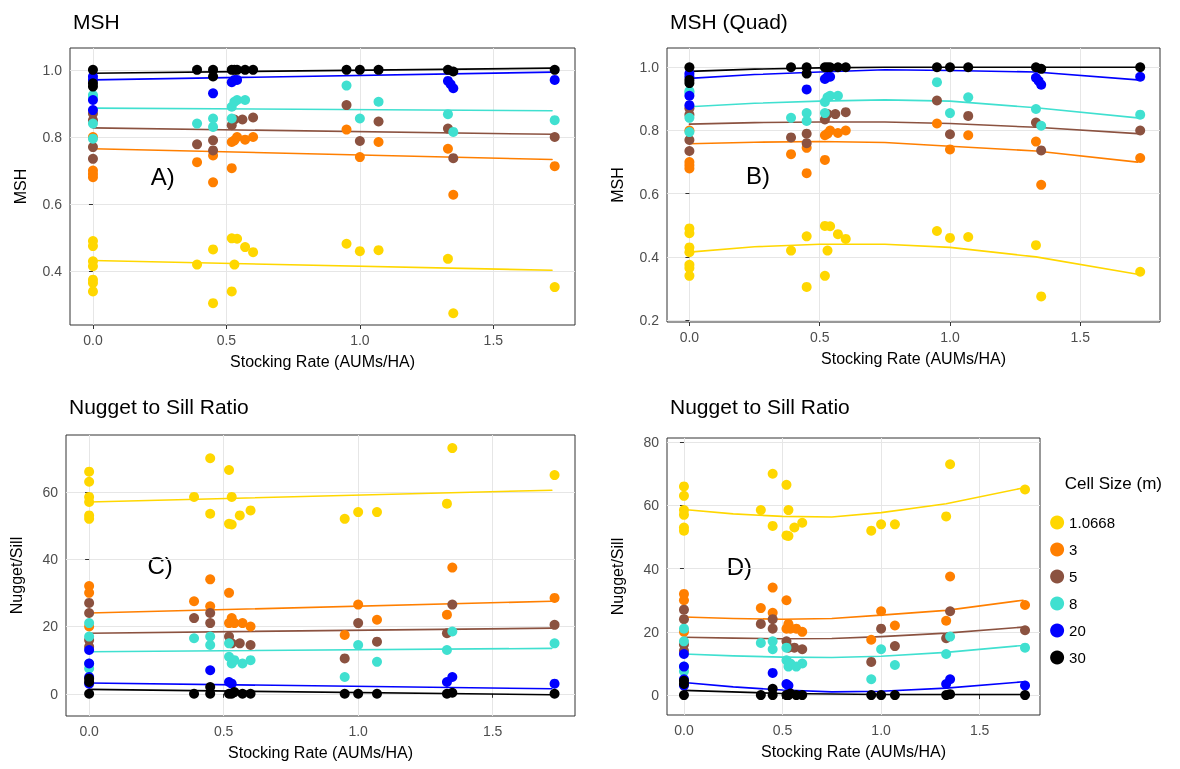 The width and height of the screenshot is (1180, 769). Describe the element at coordinates (96, 21) in the screenshot. I see `chart-title: MSH` at that location.